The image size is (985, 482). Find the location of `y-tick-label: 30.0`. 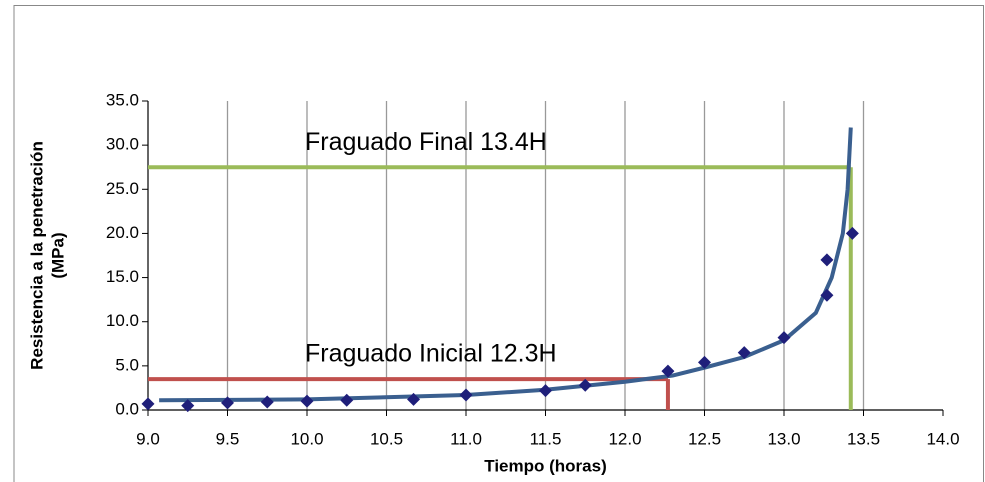

y-tick-label: 30.0 is located at coordinates (122, 144).